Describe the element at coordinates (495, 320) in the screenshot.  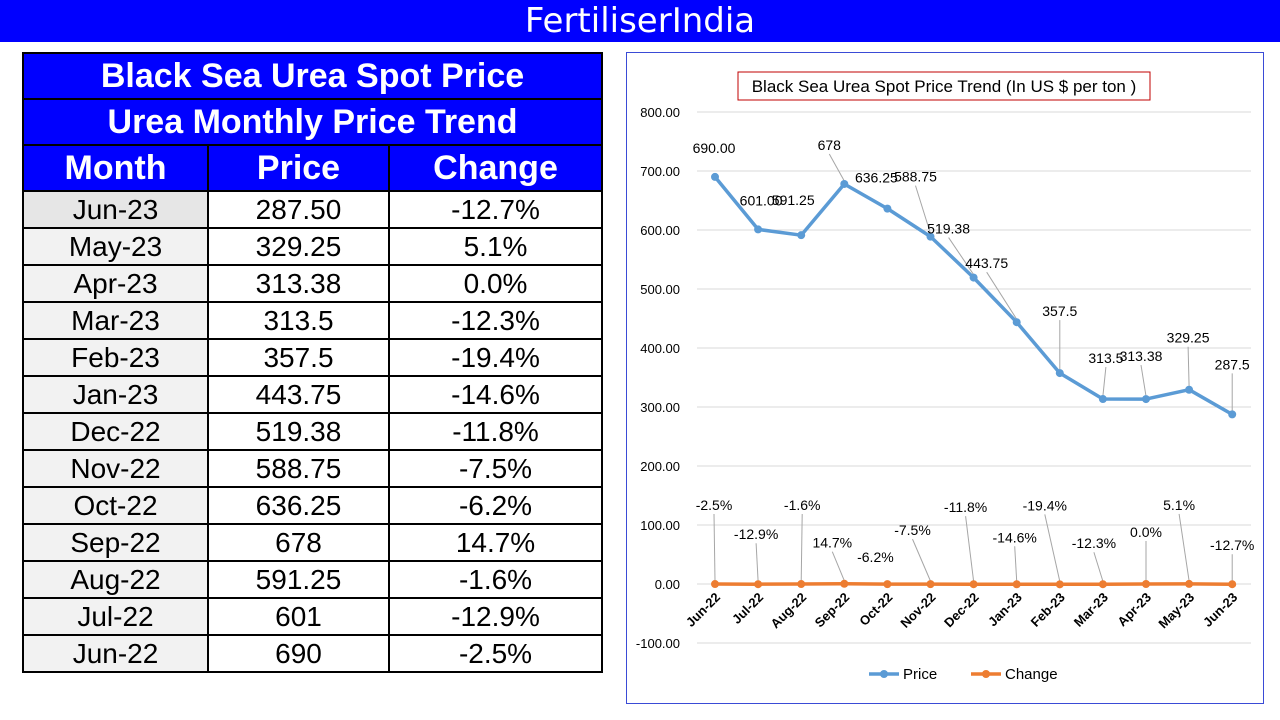
I see `change-cell: -12.3%` at that location.